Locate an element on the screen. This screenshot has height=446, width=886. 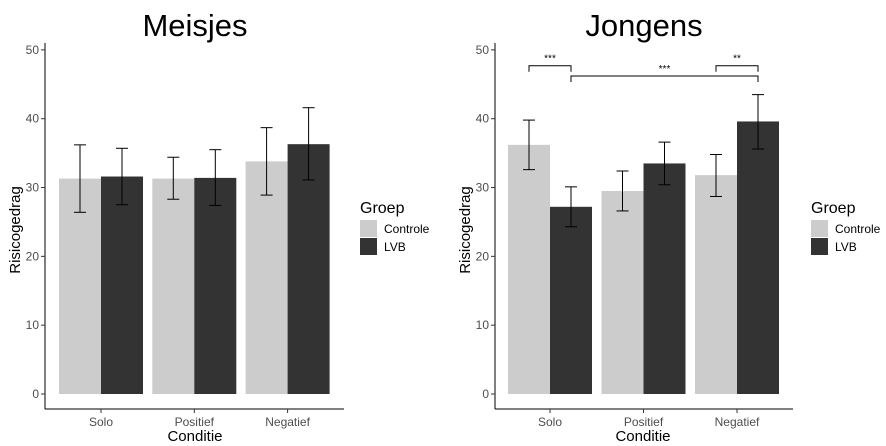
chart-title: Jongens is located at coordinates (643, 25).